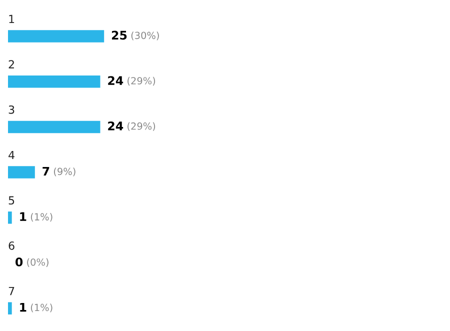 Image resolution: width=450 pixels, height=331 pixels. Describe the element at coordinates (11, 64) in the screenshot. I see `y-tick-label: 2` at that location.